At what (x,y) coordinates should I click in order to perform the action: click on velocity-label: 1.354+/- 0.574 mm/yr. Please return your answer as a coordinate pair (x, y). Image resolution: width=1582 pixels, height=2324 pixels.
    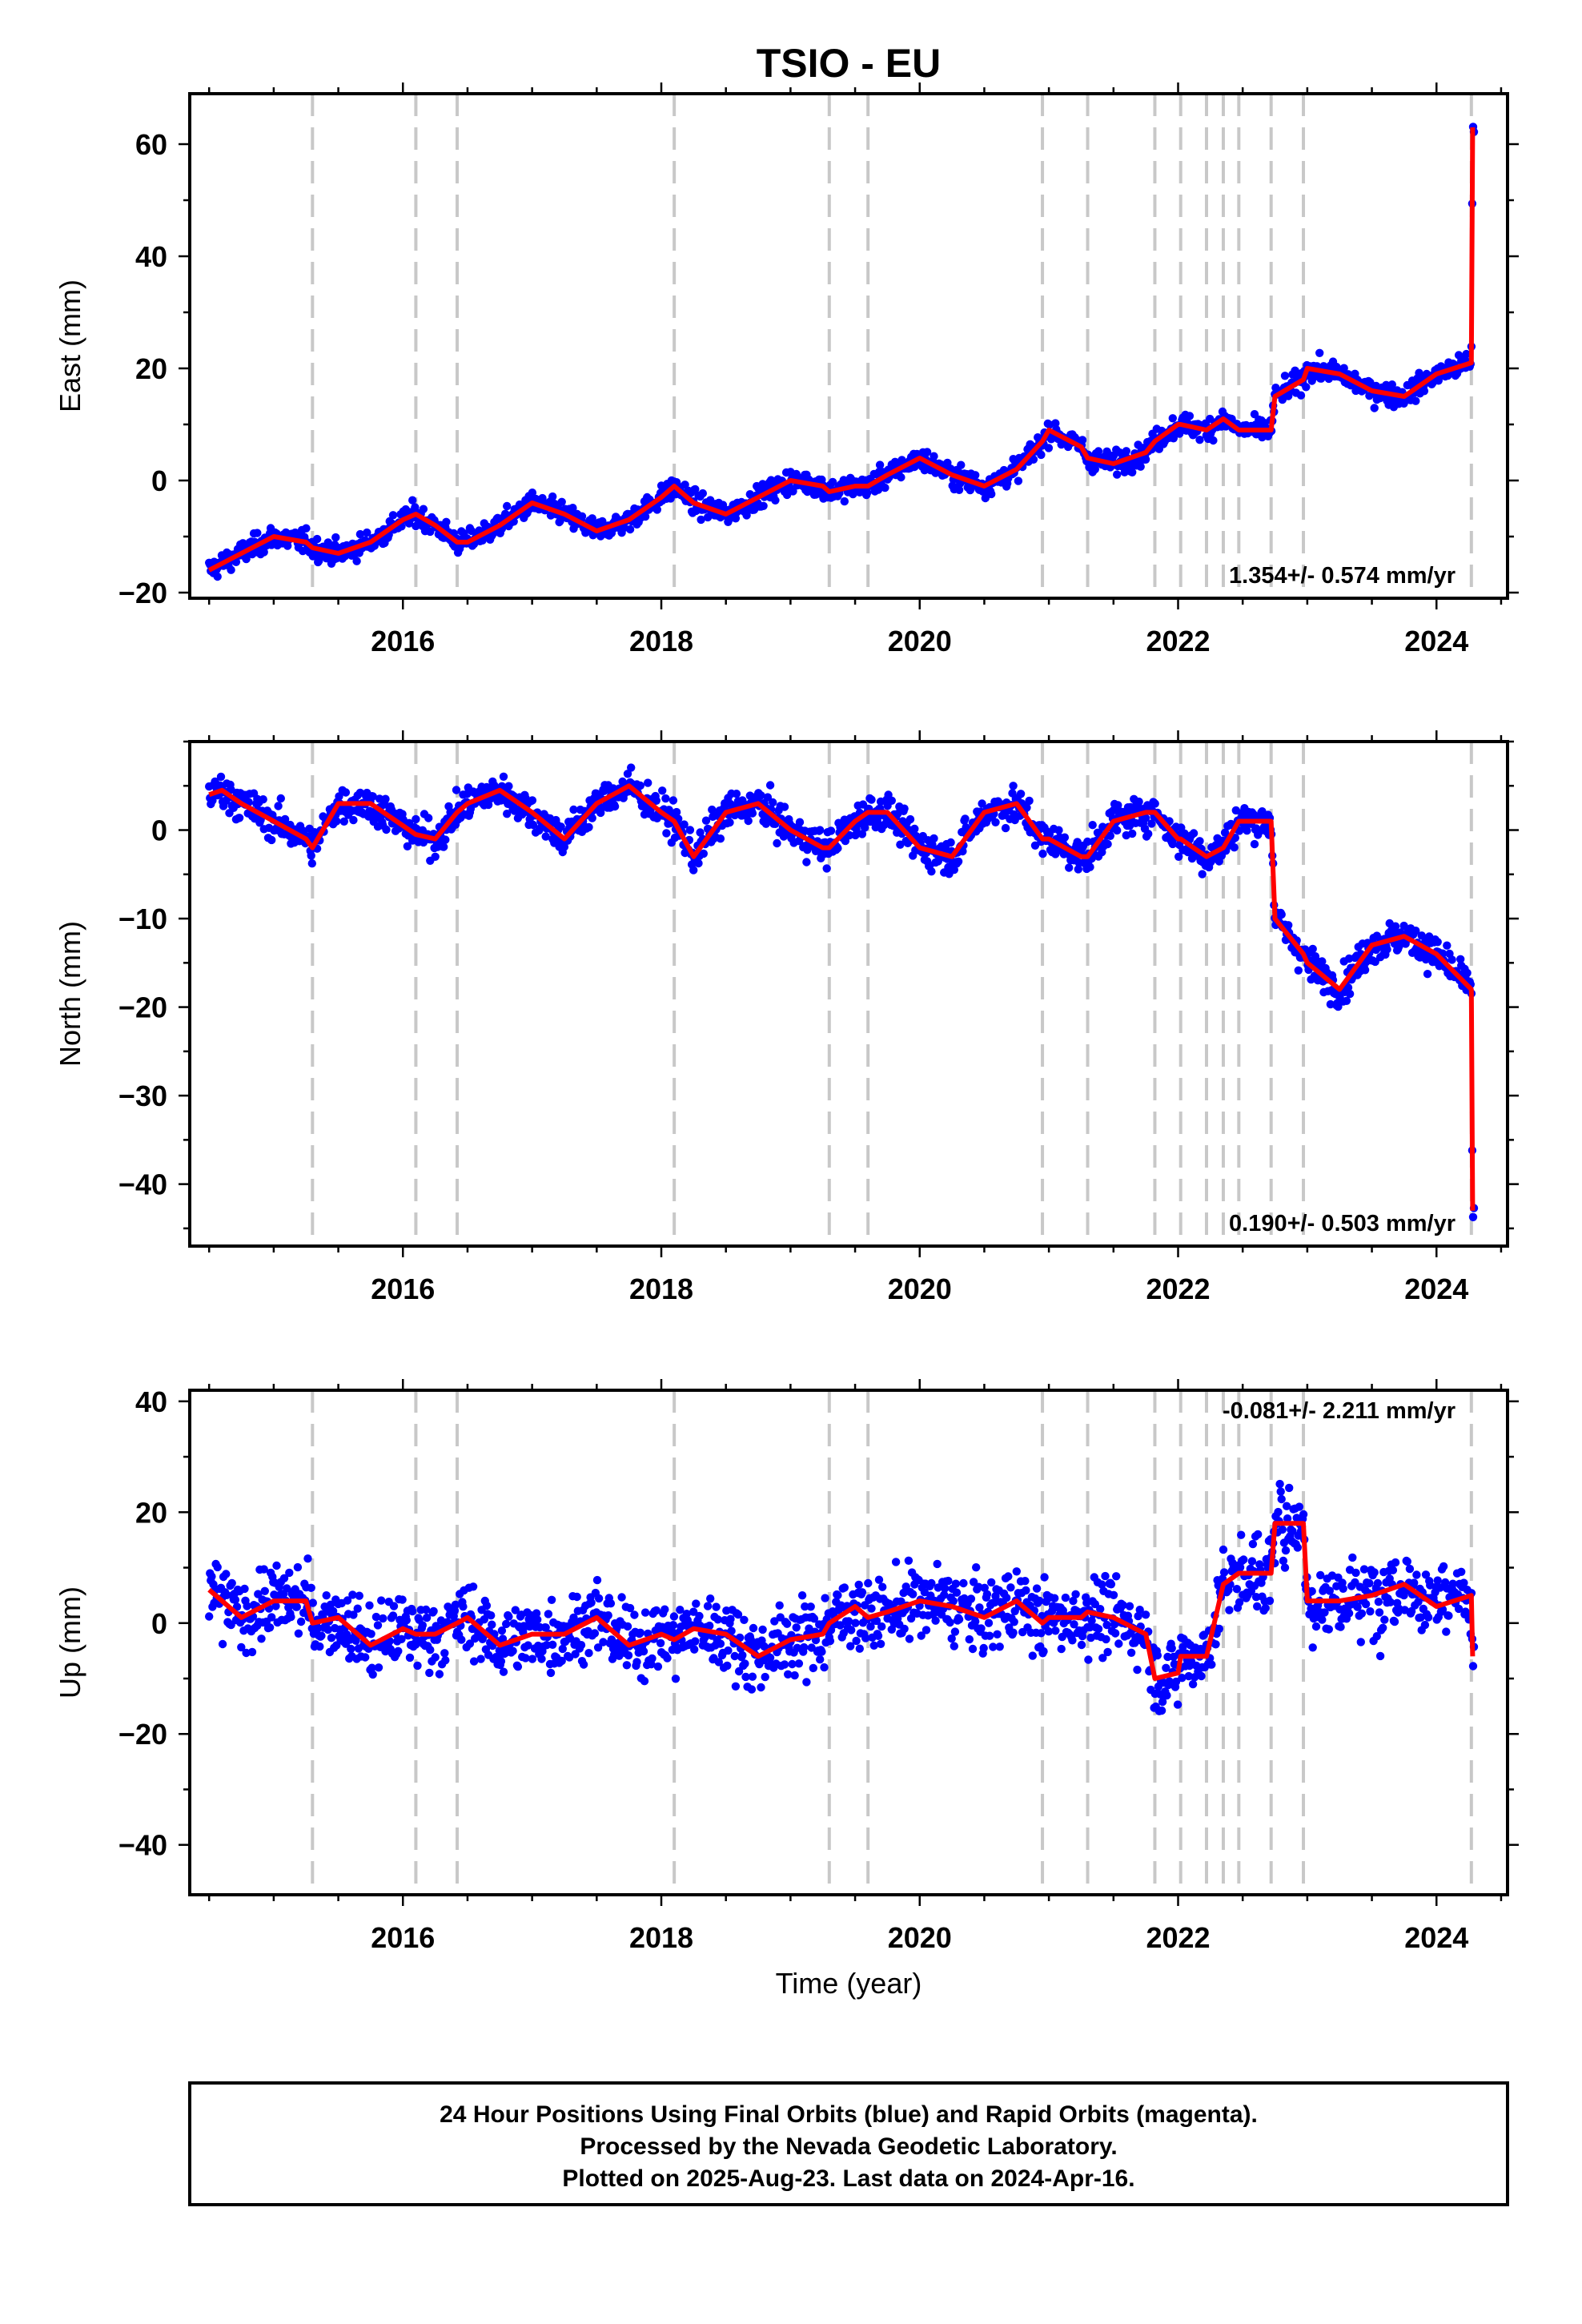
    Looking at the image, I should click on (1342, 576).